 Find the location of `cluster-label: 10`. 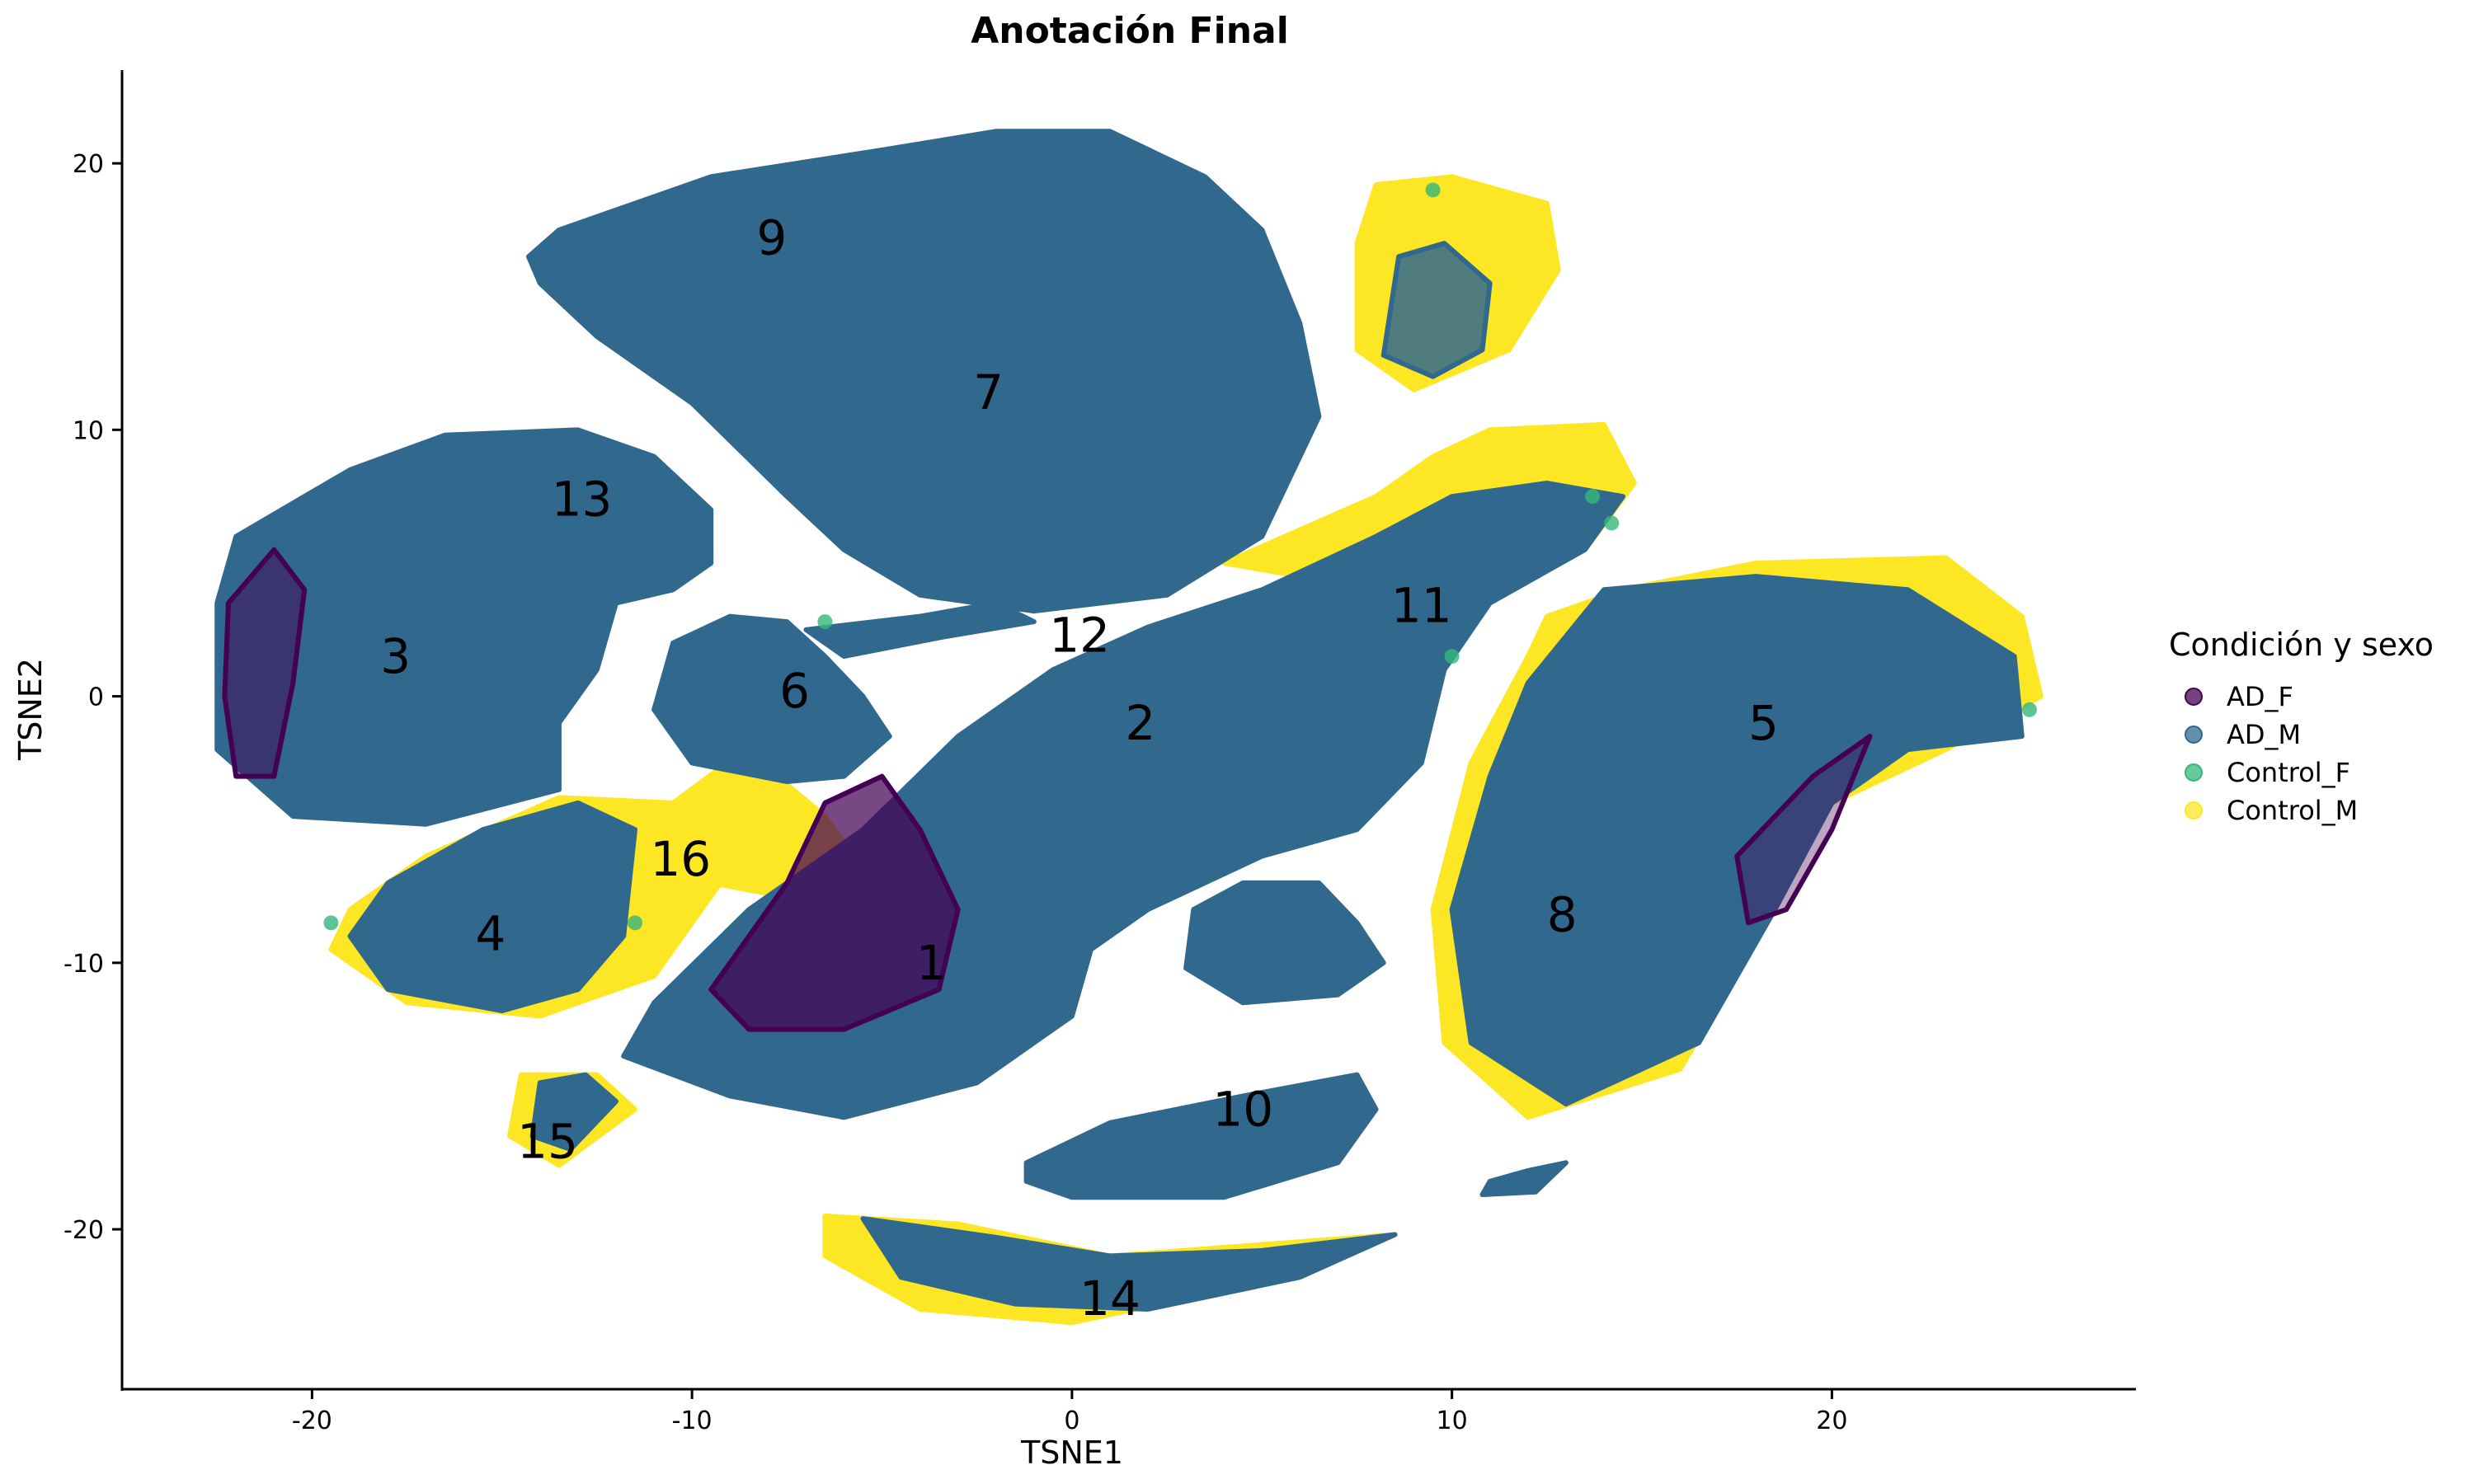

cluster-label: 10 is located at coordinates (1242, 1110).